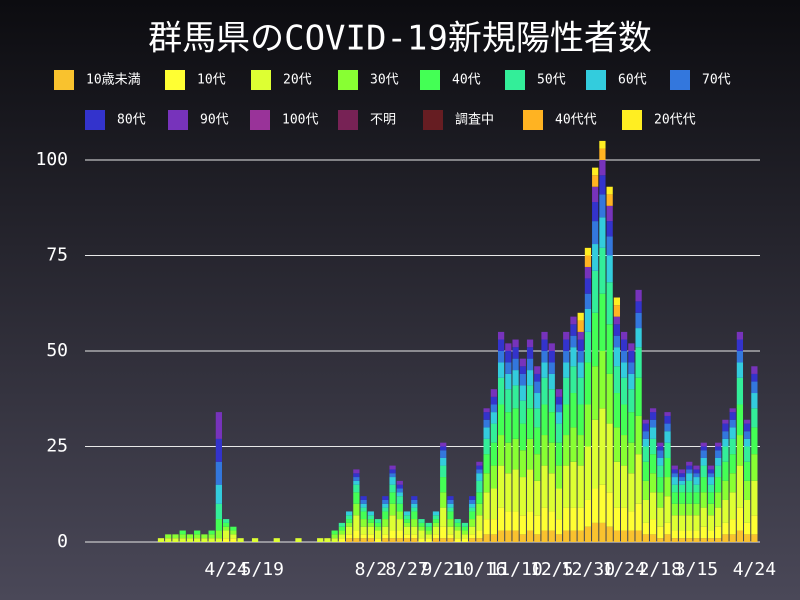 This screenshot has width=800, height=600. What do you see at coordinates (754, 569) in the screenshot?
I see `x-tick-label: 4/24` at bounding box center [754, 569].